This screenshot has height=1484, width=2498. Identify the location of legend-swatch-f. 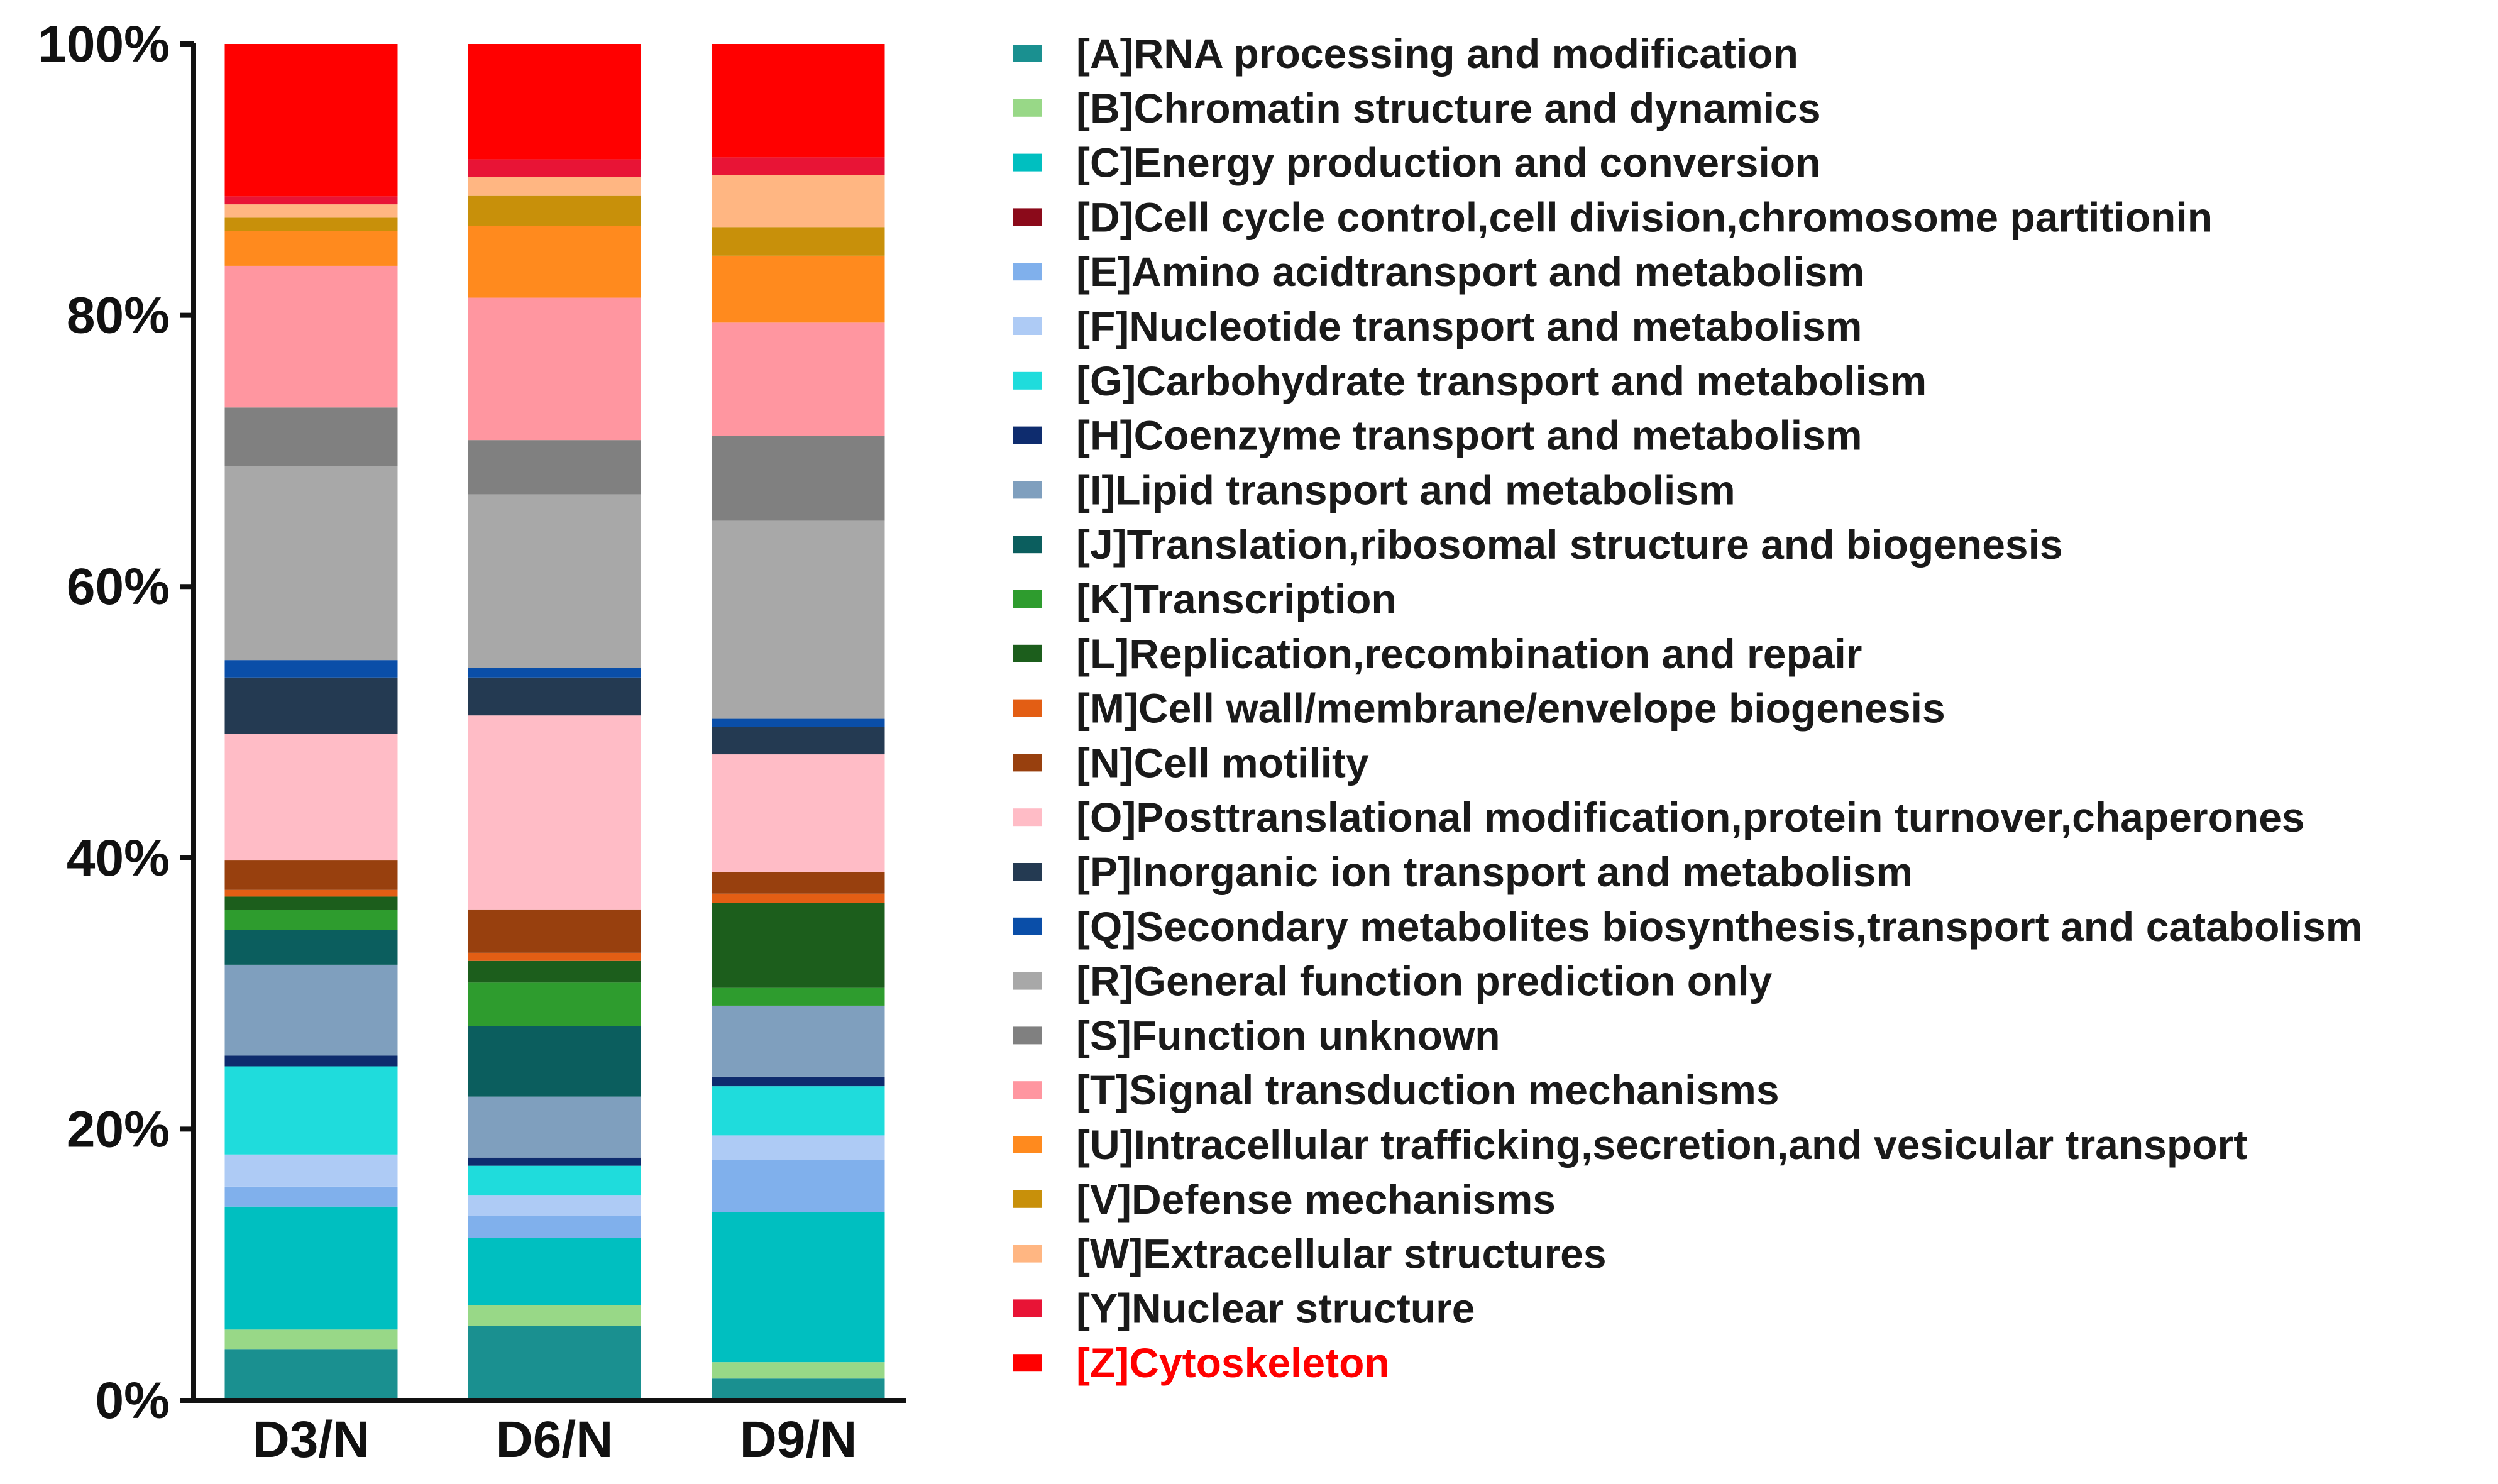
(1027, 326).